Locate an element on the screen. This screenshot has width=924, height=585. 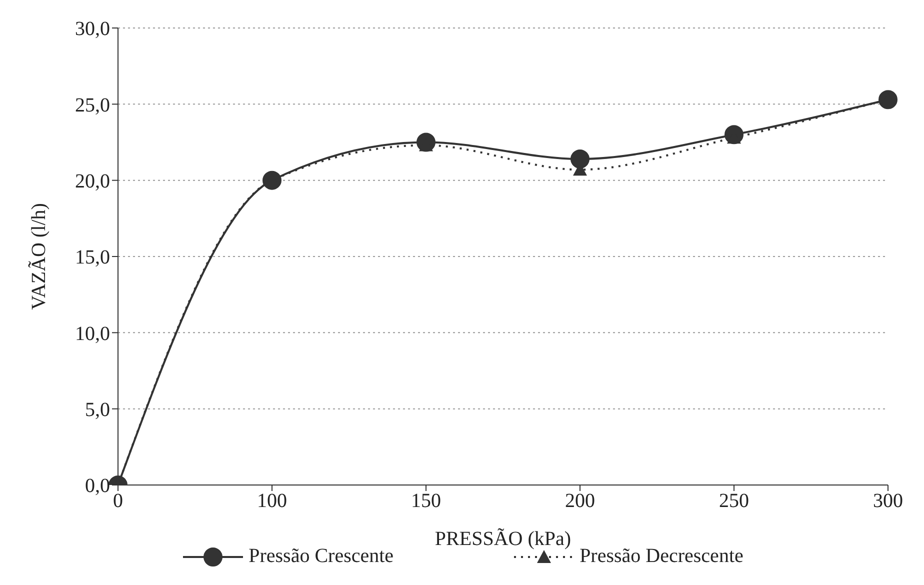
x-tick-label: 250 is located at coordinates (734, 501).